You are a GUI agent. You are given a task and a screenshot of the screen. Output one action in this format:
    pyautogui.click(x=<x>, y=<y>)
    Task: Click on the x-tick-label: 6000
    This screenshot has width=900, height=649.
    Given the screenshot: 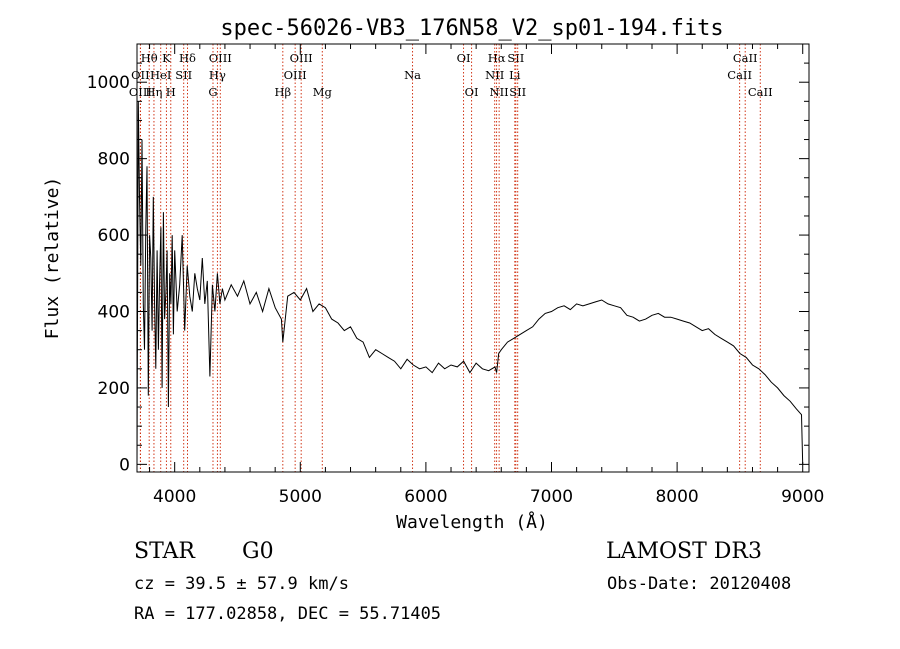 What is the action you would take?
    pyautogui.click(x=425, y=497)
    